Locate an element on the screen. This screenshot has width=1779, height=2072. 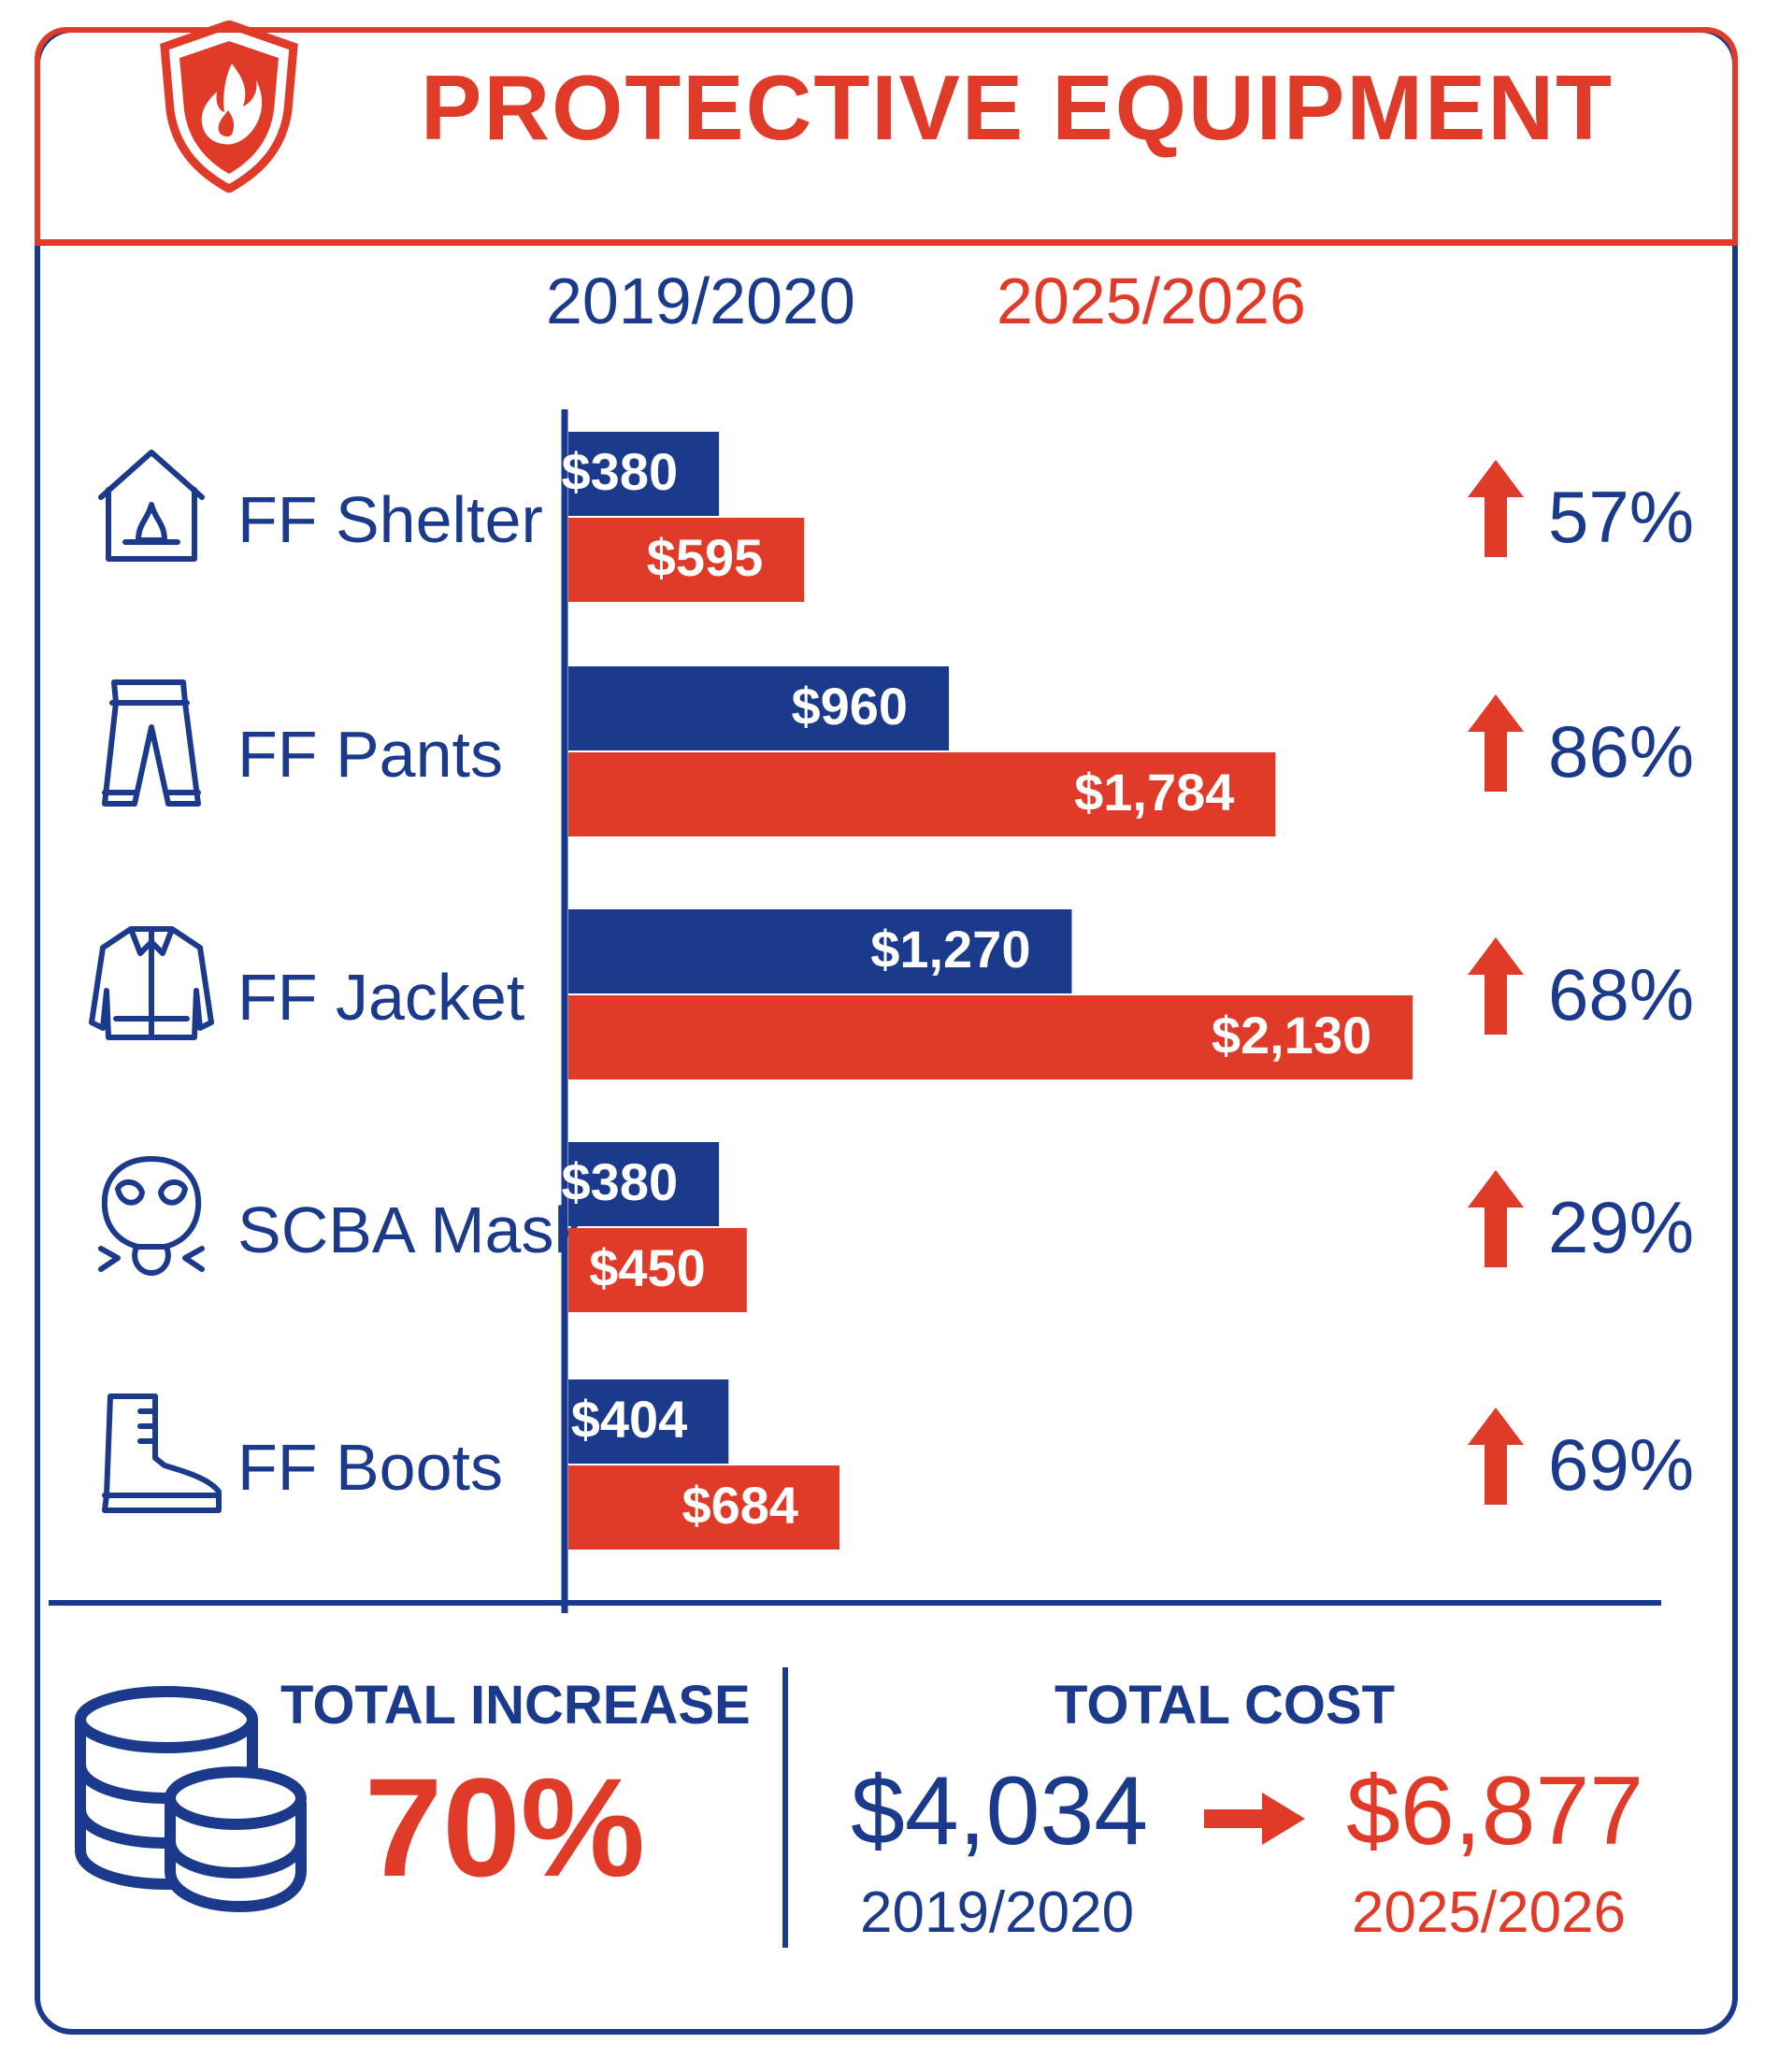
bar-data-label: $2,130 is located at coordinates (1292, 1035).